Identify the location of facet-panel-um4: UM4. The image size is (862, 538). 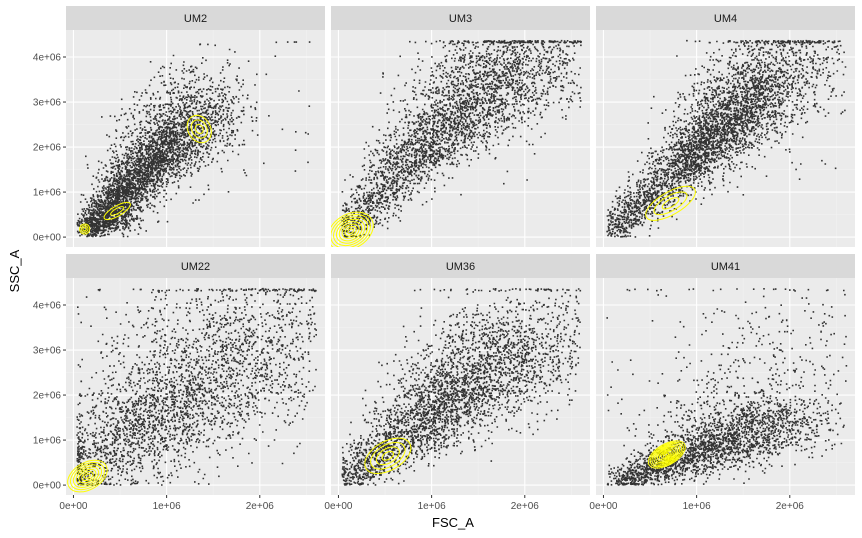
(725, 126).